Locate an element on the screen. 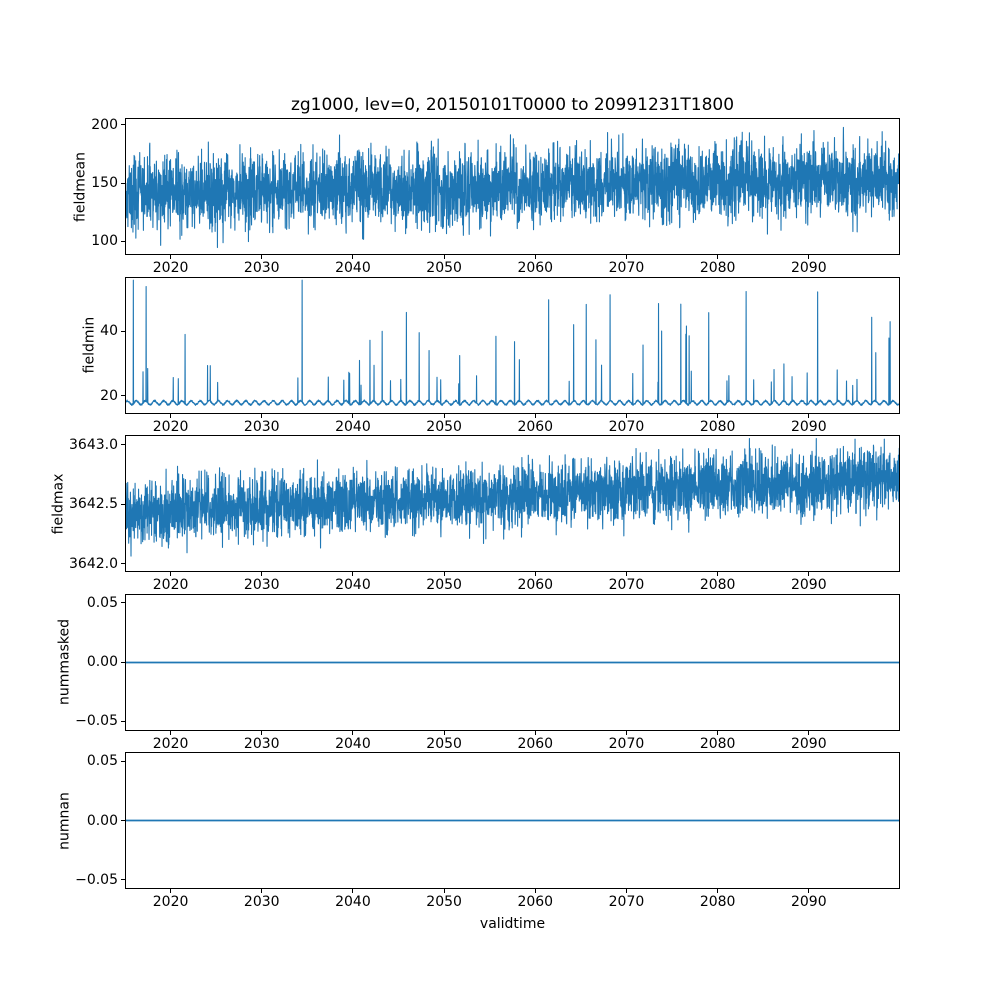  y-axis-label: fieldmin is located at coordinates (89, 345).